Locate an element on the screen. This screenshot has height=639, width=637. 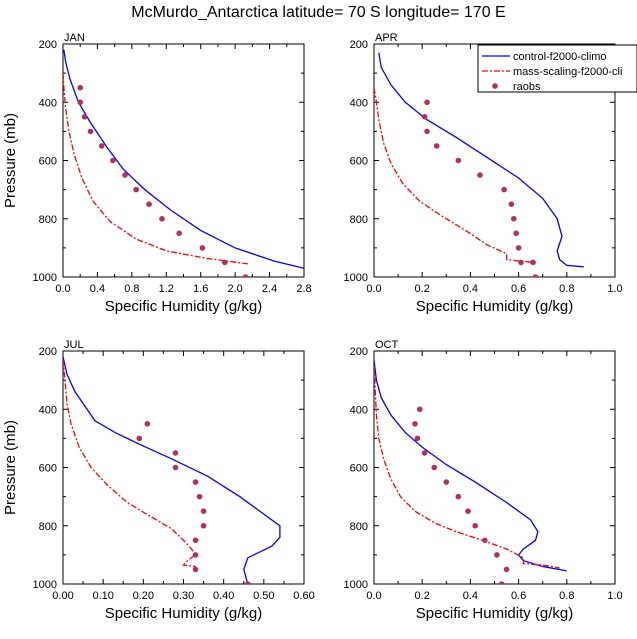
panel-label: JAN is located at coordinates (74, 38).